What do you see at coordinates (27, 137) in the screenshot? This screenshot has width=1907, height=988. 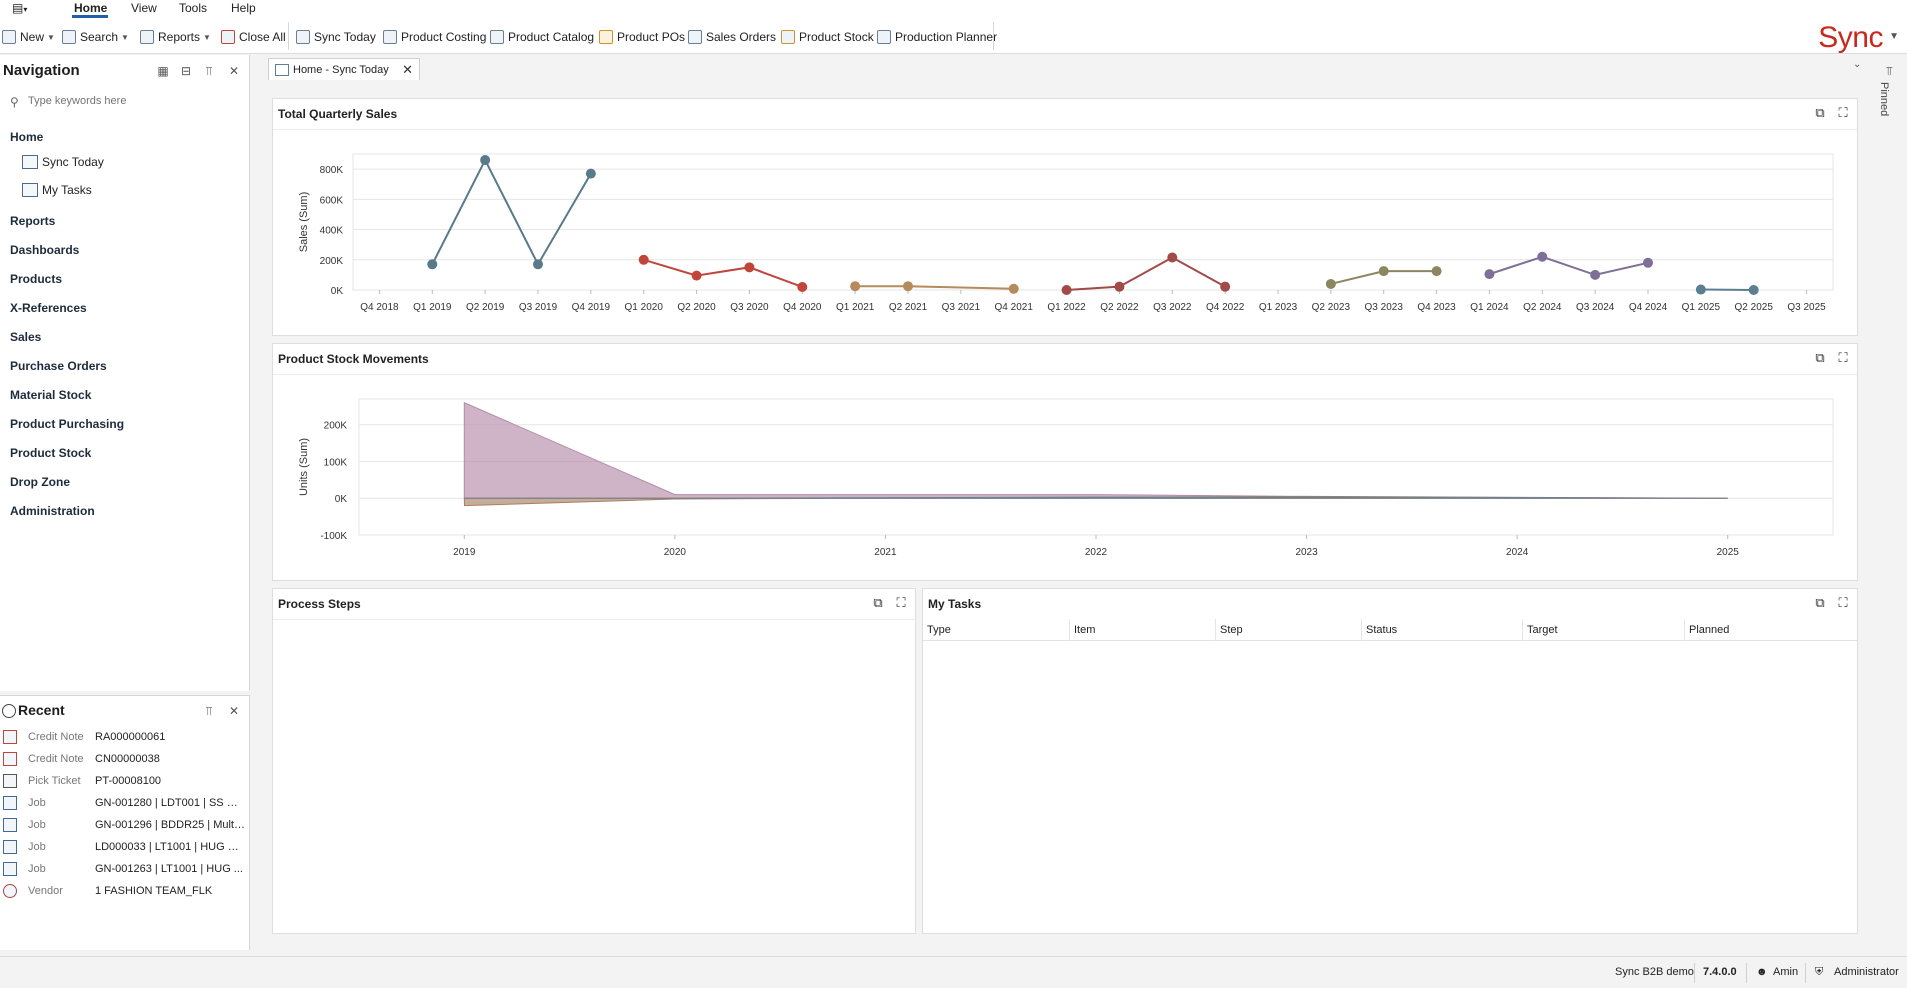 I see `nav-group-home: Home` at bounding box center [27, 137].